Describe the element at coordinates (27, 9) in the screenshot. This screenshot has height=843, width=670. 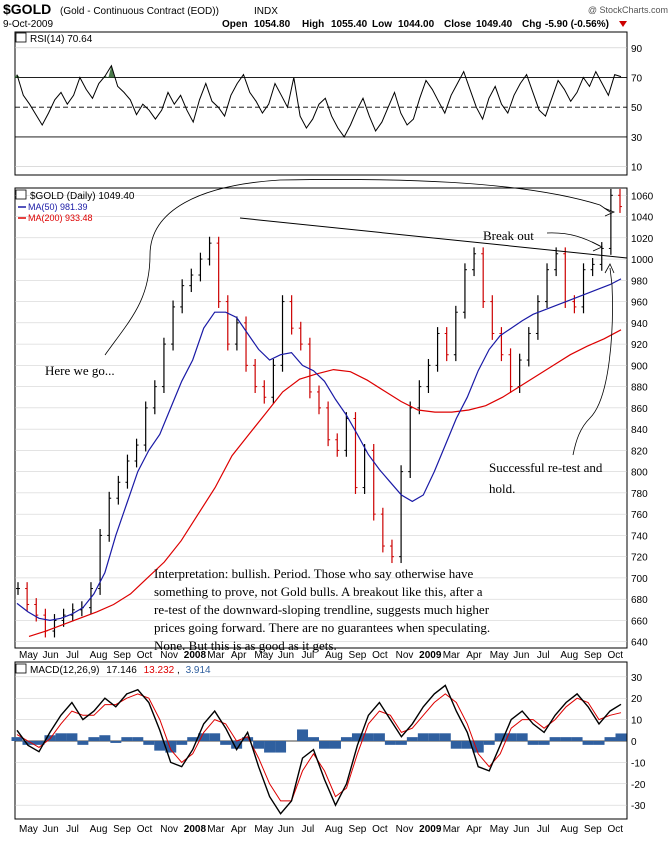
I see `symbol-label: $GOLD` at that location.